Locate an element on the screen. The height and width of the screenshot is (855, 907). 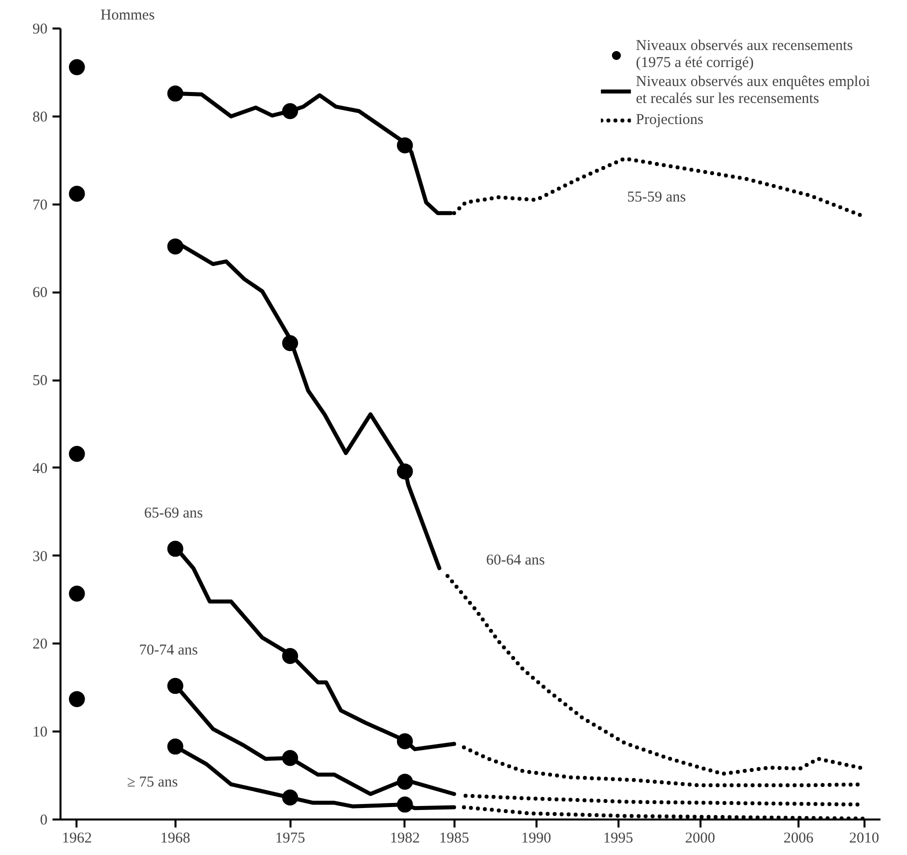
legend-label: Projections is located at coordinates (670, 120).